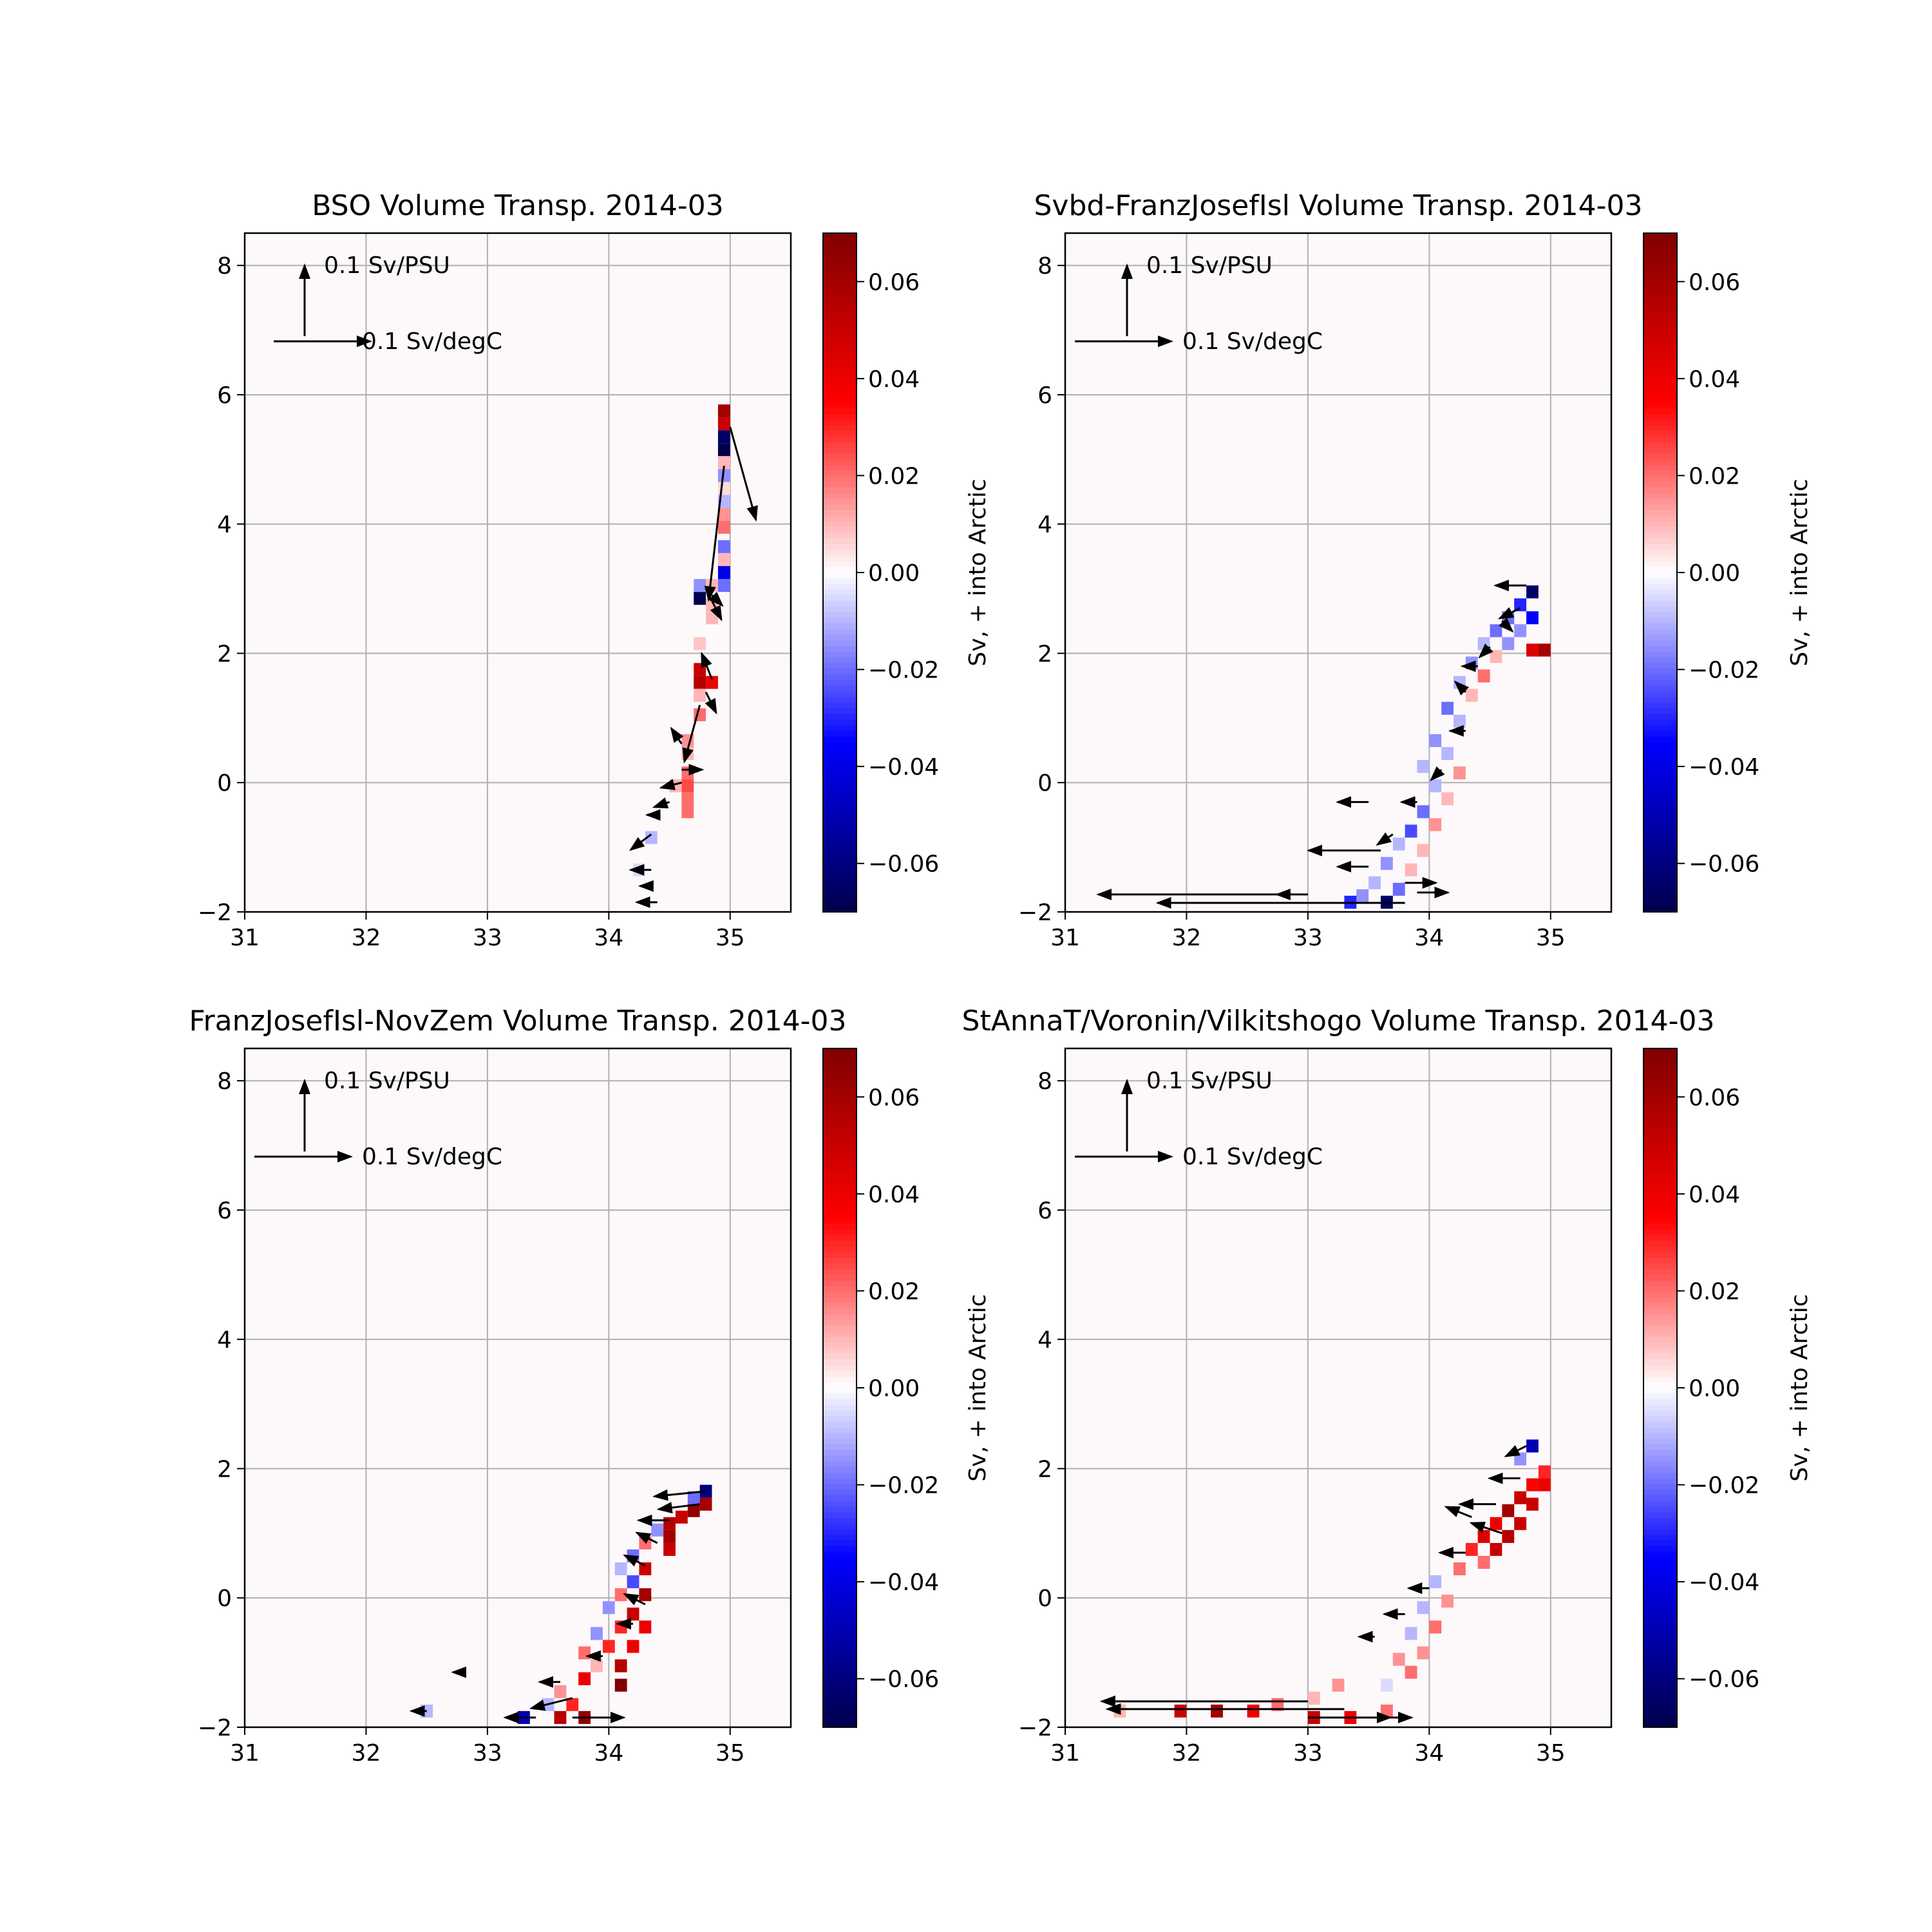  I want to click on y-tick-label: 0, so click(1044, 783).